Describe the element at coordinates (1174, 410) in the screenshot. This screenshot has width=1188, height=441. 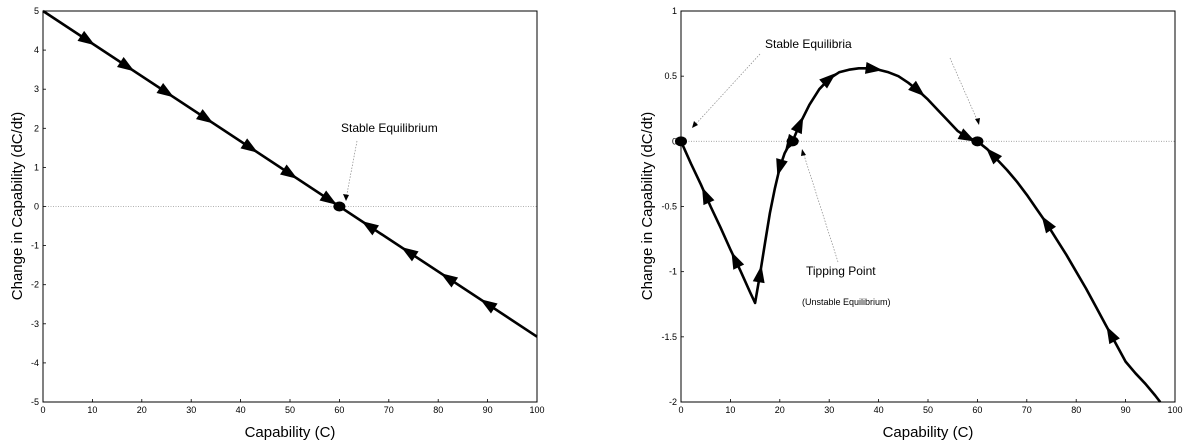
I see `right-x-tick-label: 100` at that location.